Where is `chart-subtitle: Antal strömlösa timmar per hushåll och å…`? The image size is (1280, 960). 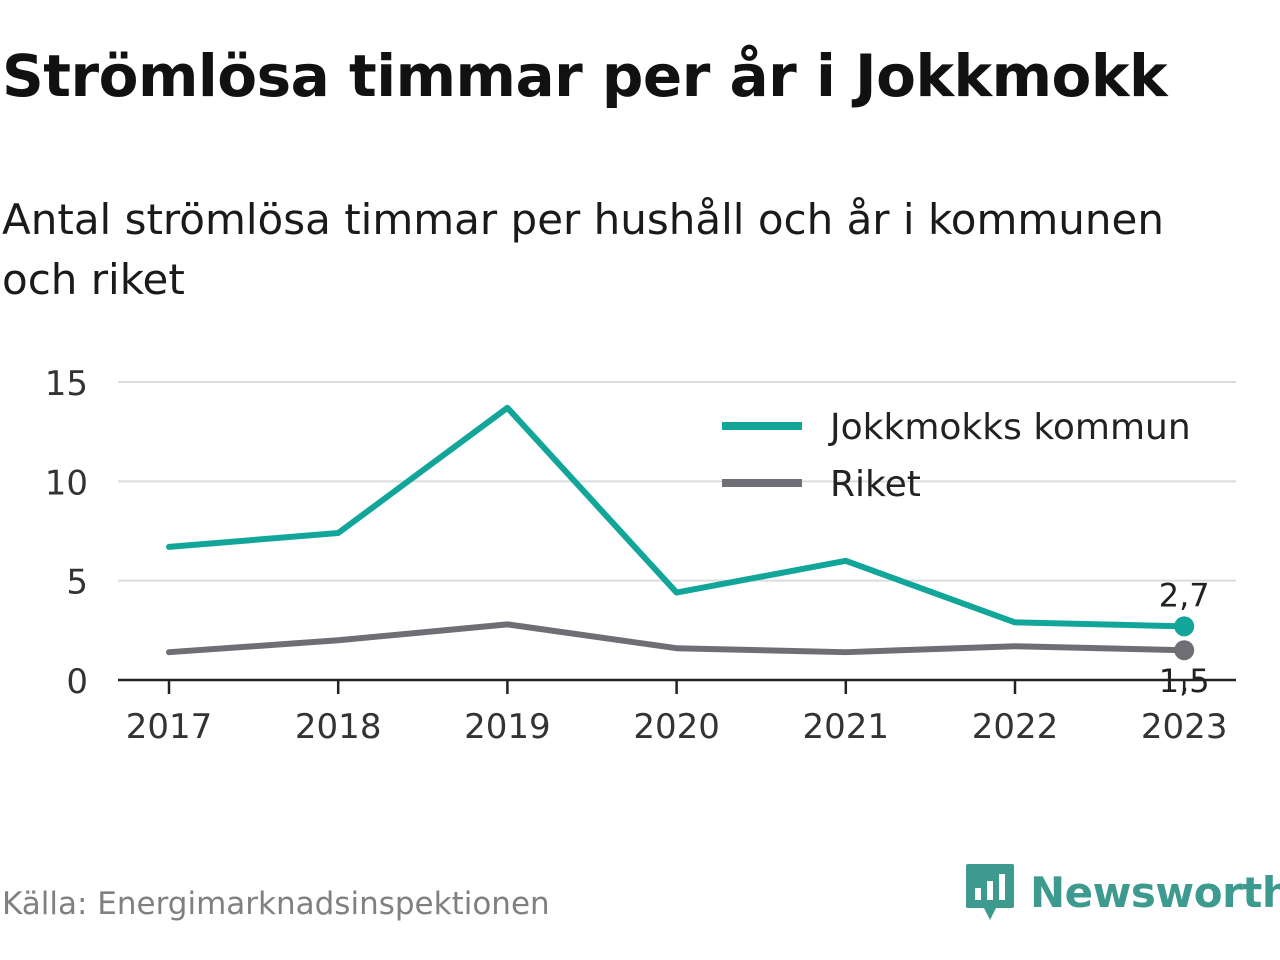 chart-subtitle: Antal strömlösa timmar per hushåll och å… is located at coordinates (583, 249).